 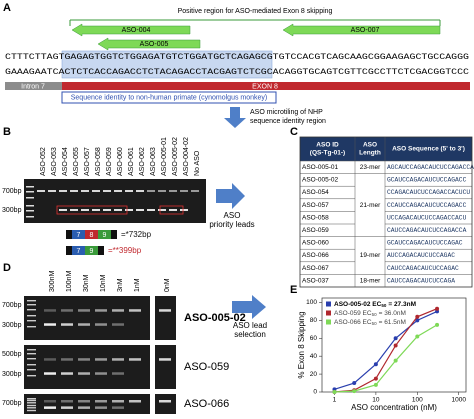 I want to click on lane-label: ASO-005-01, so click(x=164, y=156).